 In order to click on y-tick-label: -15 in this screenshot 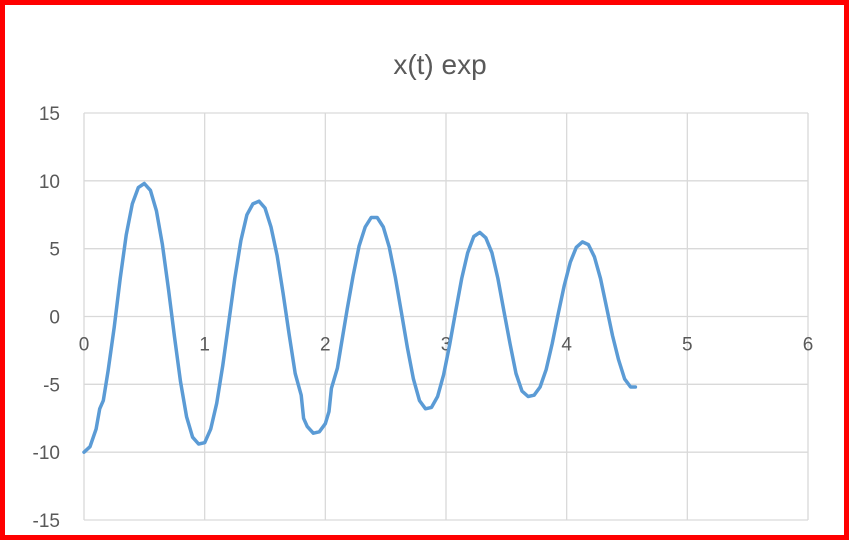, I will do `click(46, 521)`.